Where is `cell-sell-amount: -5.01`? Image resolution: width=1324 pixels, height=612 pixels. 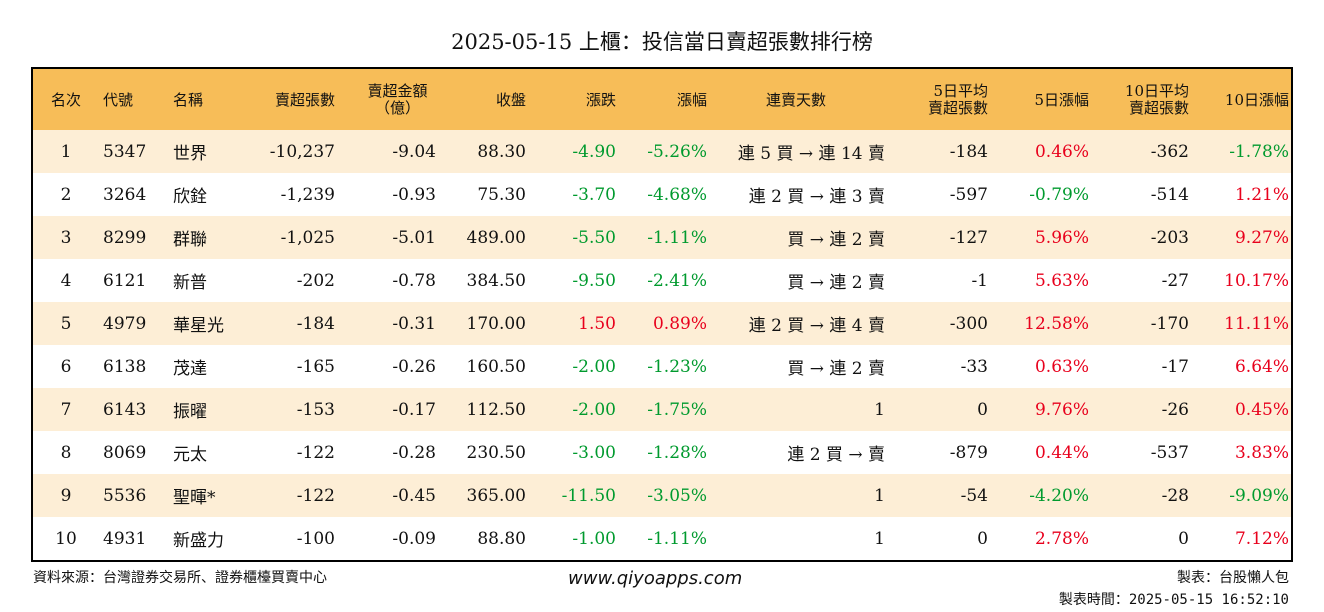 cell-sell-amount: -5.01 is located at coordinates (414, 237).